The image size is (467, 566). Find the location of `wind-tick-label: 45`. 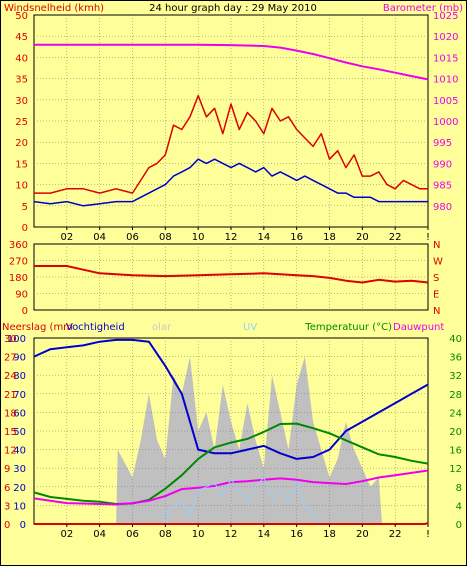

wind-tick-label: 45 is located at coordinates (21, 37).